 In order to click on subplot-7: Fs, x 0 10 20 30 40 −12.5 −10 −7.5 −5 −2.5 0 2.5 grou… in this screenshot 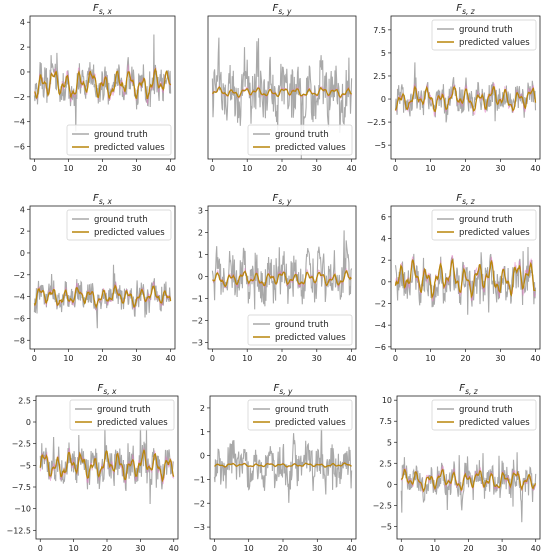, I will do `click(92, 468)`.